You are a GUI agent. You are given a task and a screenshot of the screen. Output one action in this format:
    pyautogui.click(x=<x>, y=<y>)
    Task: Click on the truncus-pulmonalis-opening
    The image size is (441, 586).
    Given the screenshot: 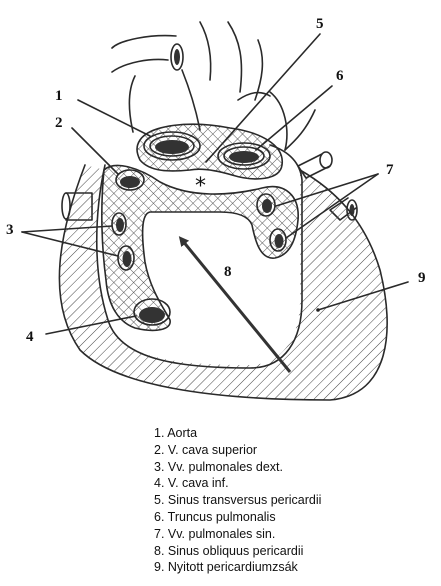 What is the action you would take?
    pyautogui.click(x=244, y=156)
    